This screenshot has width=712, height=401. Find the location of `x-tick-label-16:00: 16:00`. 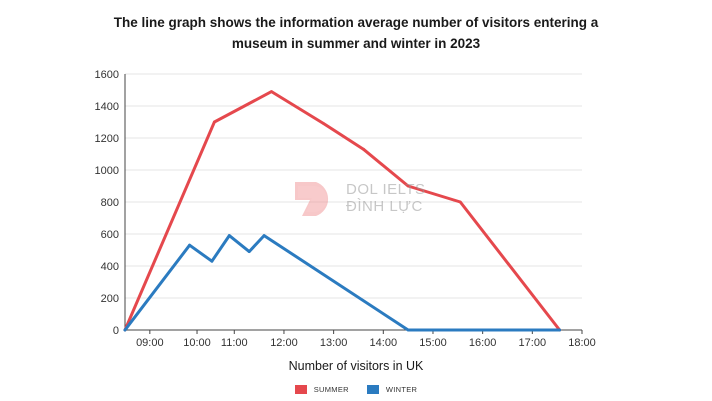

x-tick-label-16:00: 16:00 is located at coordinates (483, 343).